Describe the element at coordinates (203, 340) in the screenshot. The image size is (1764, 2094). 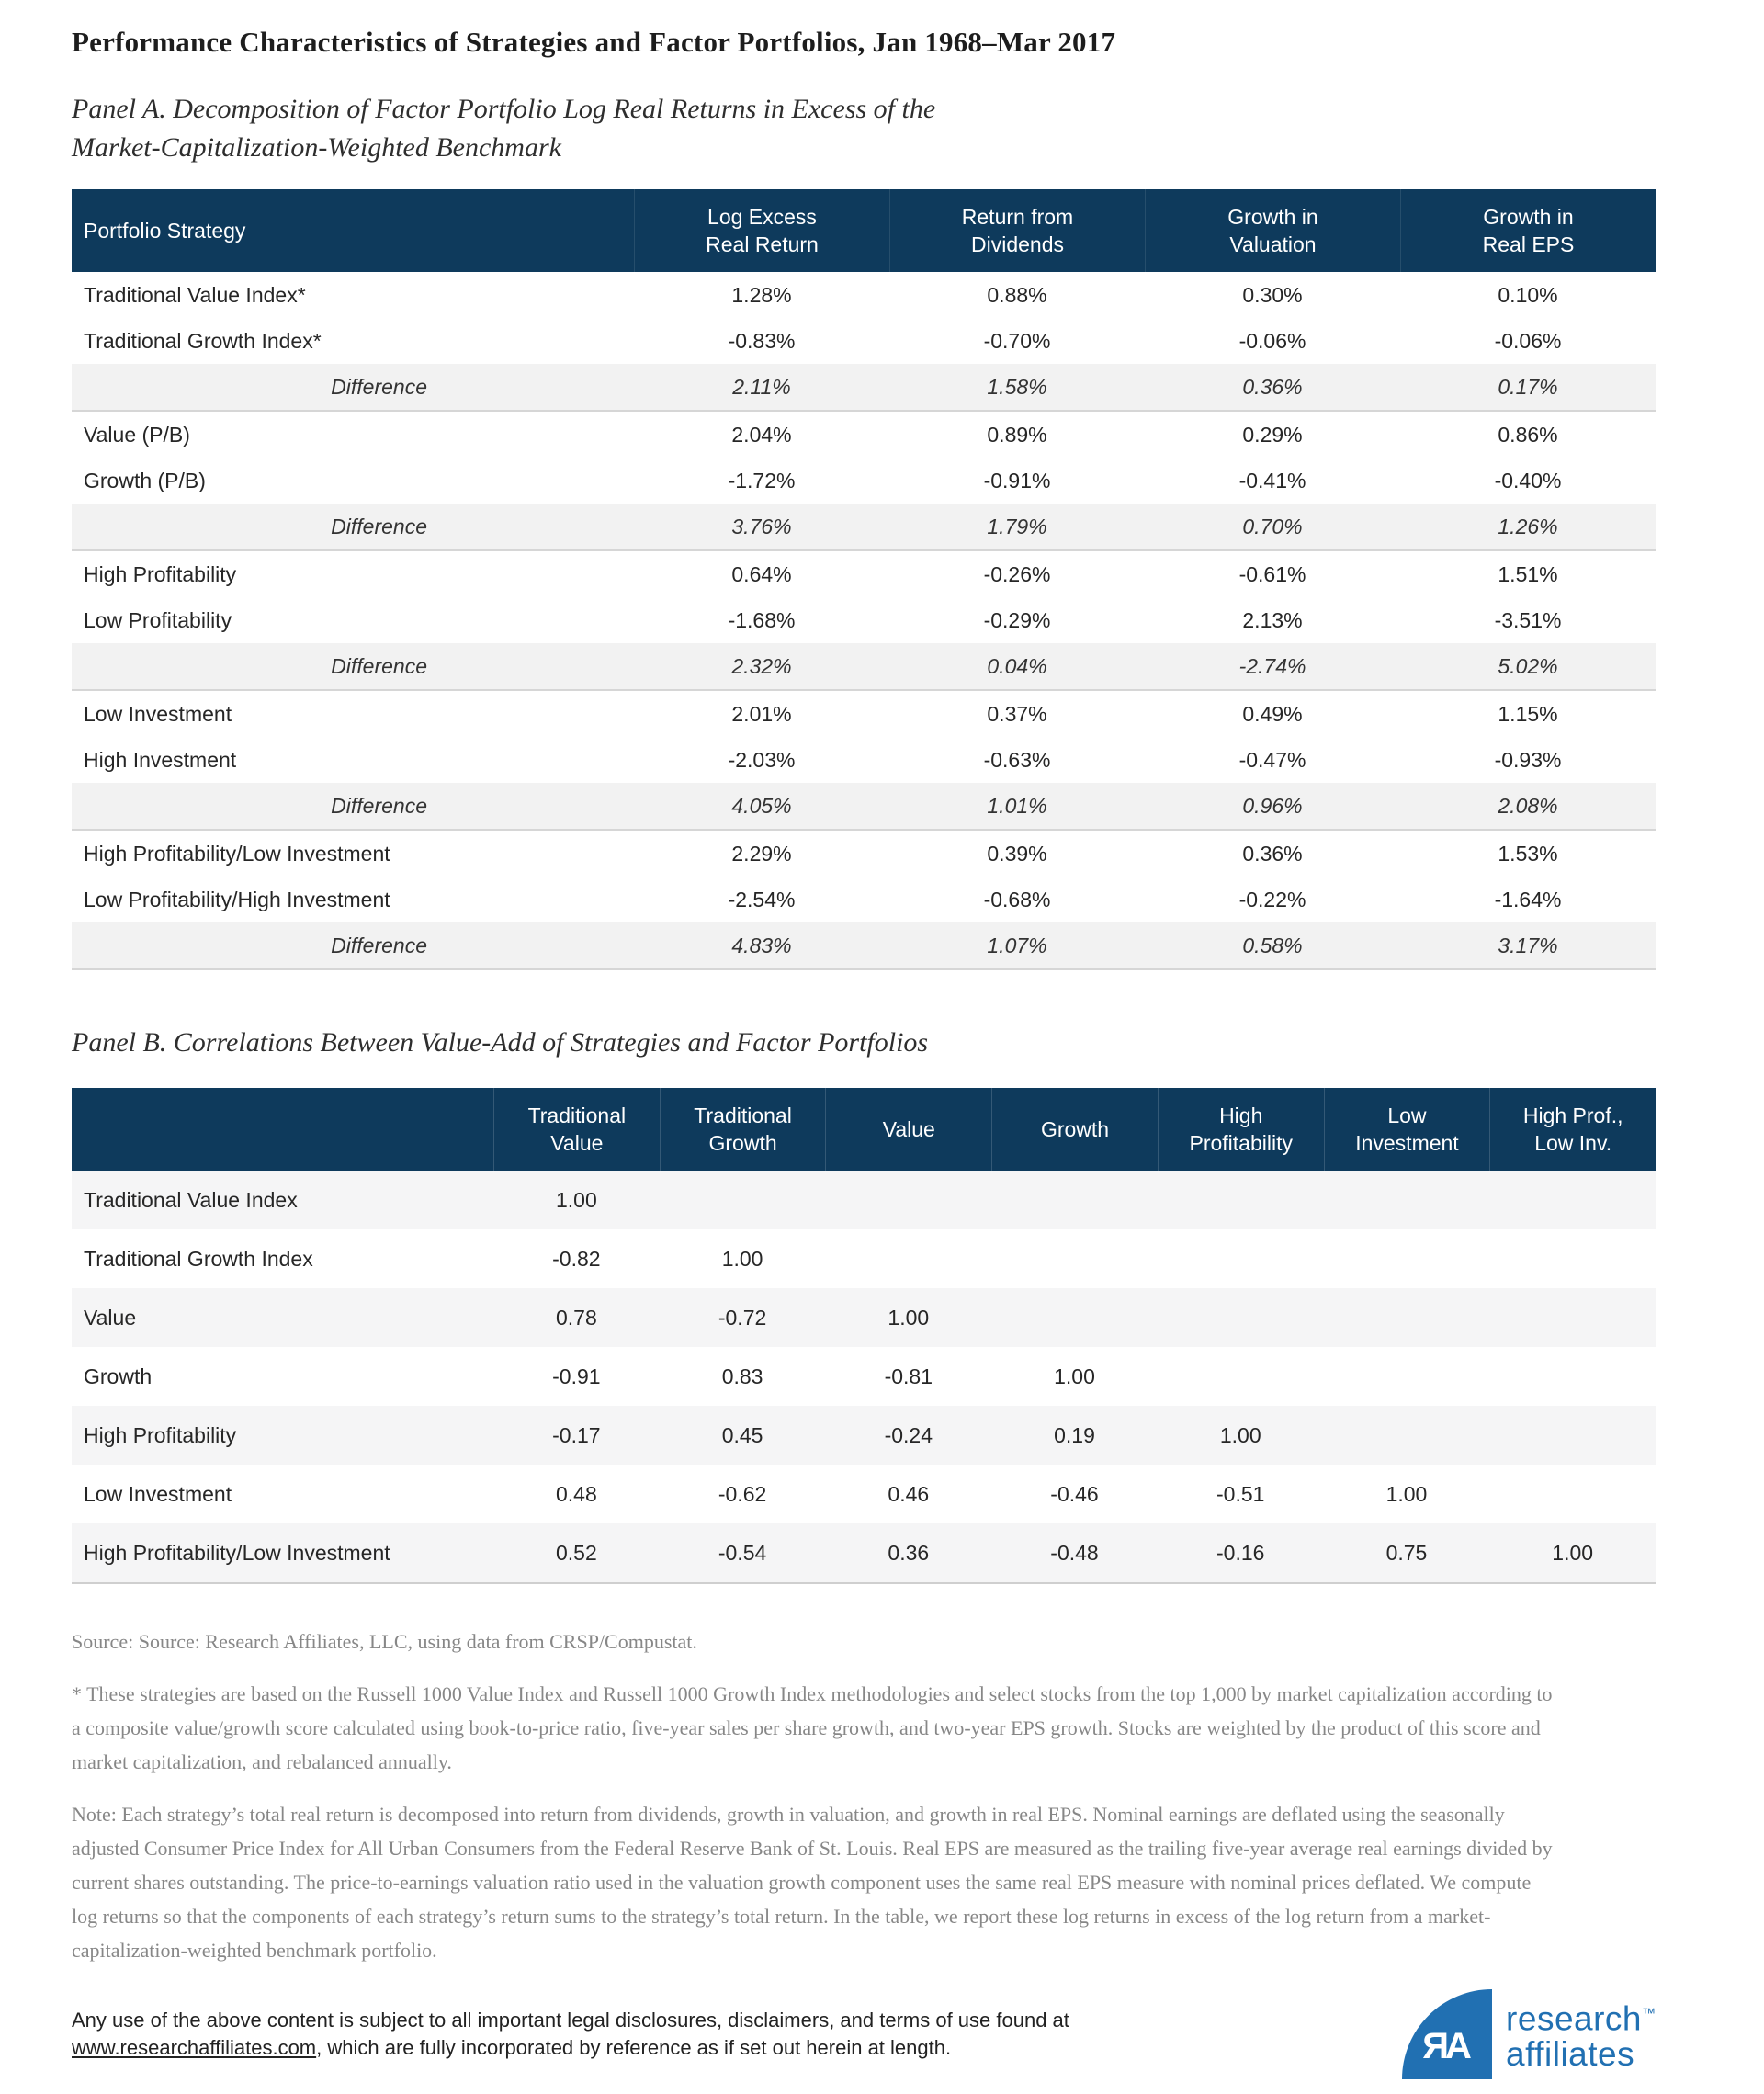
I see `strategy-label: Traditional Growth Index*` at that location.